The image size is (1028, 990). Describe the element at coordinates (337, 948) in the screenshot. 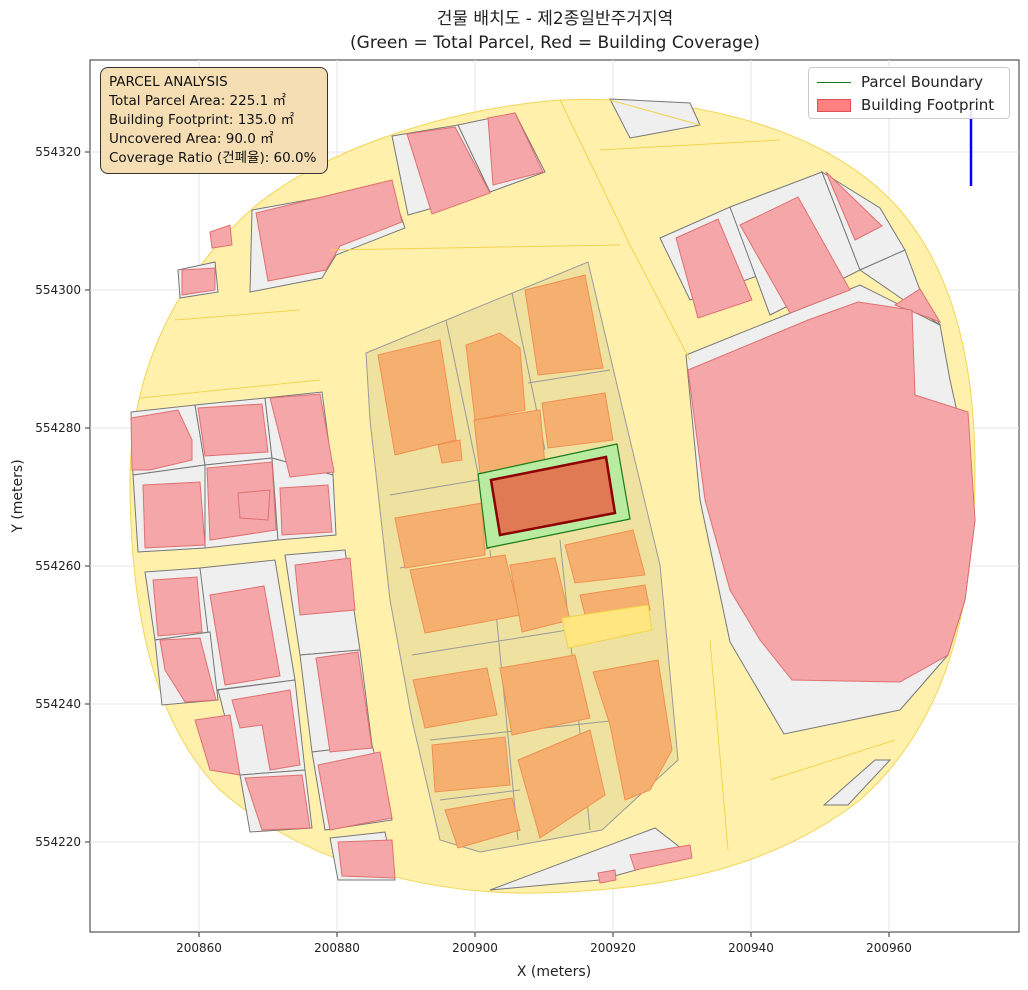

I see `x-tick-label: 200880` at that location.